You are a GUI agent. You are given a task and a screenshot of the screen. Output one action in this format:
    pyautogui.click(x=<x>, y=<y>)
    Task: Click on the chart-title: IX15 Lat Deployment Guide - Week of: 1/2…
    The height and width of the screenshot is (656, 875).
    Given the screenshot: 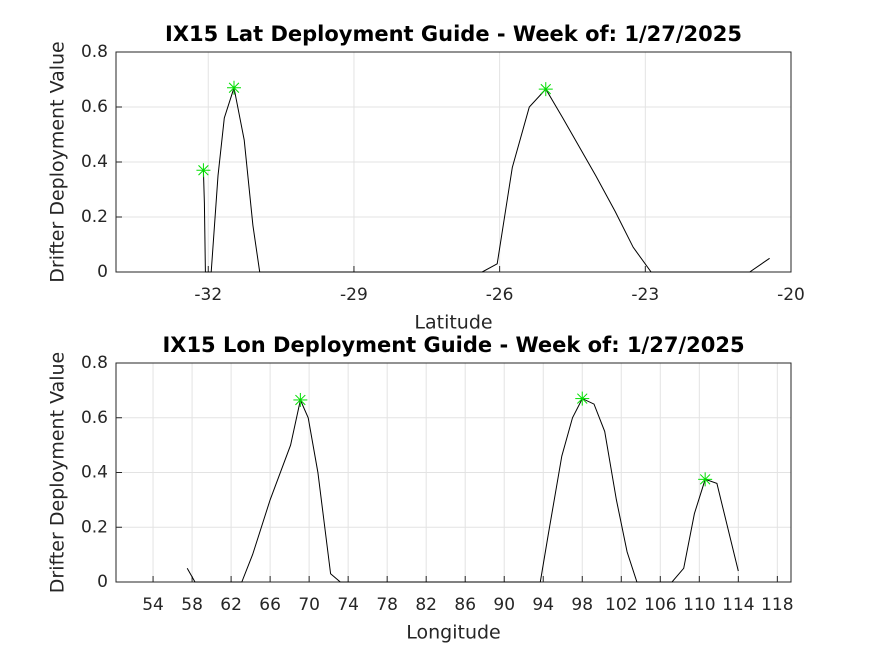 What is the action you would take?
    pyautogui.click(x=453, y=34)
    